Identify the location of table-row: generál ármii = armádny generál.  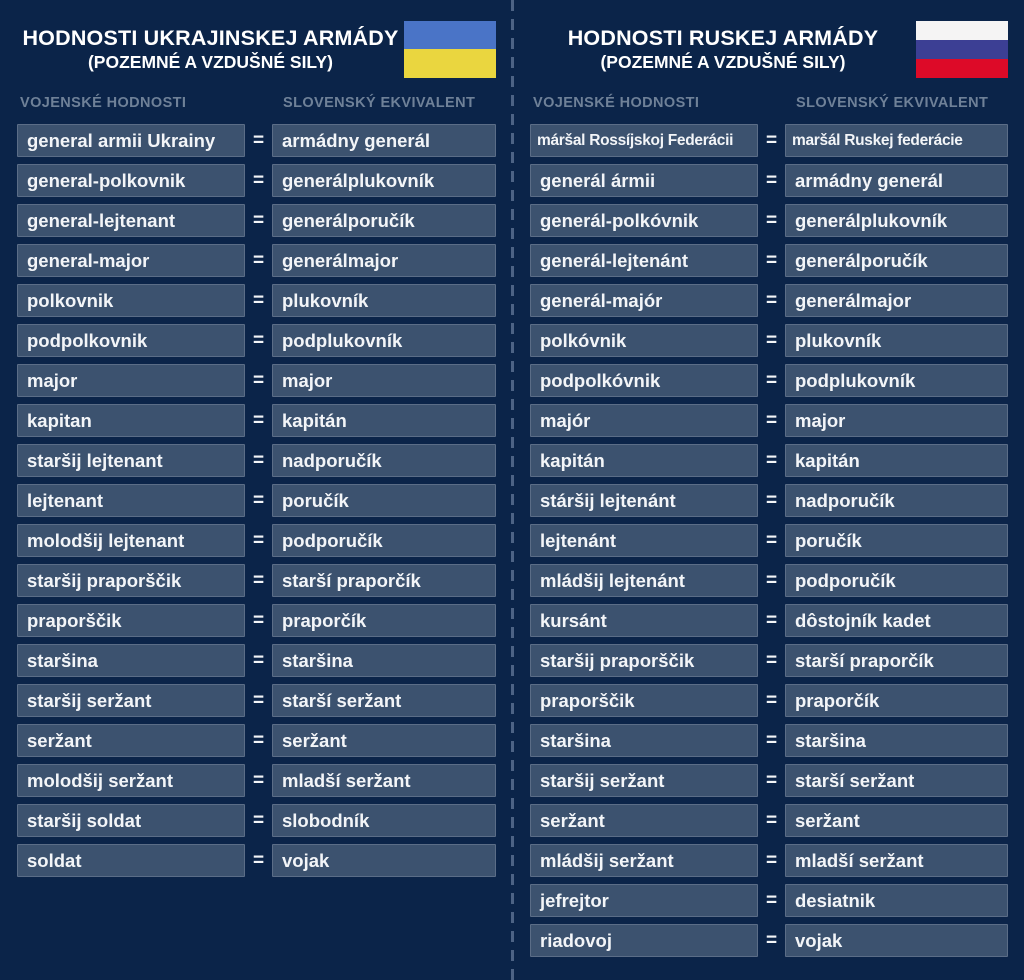
(769, 180).